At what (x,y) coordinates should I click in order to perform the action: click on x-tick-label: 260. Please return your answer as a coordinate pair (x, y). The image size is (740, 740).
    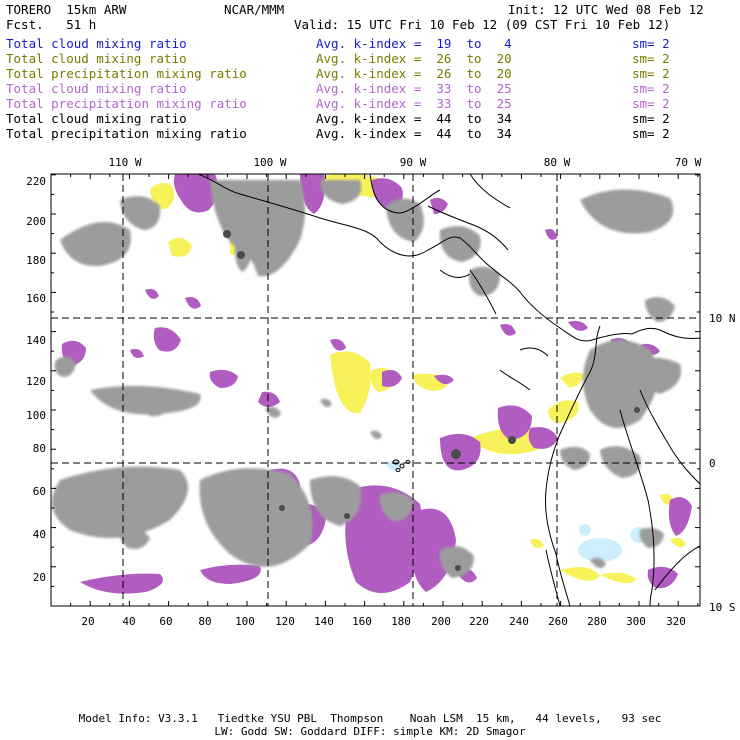
    Looking at the image, I should click on (558, 621).